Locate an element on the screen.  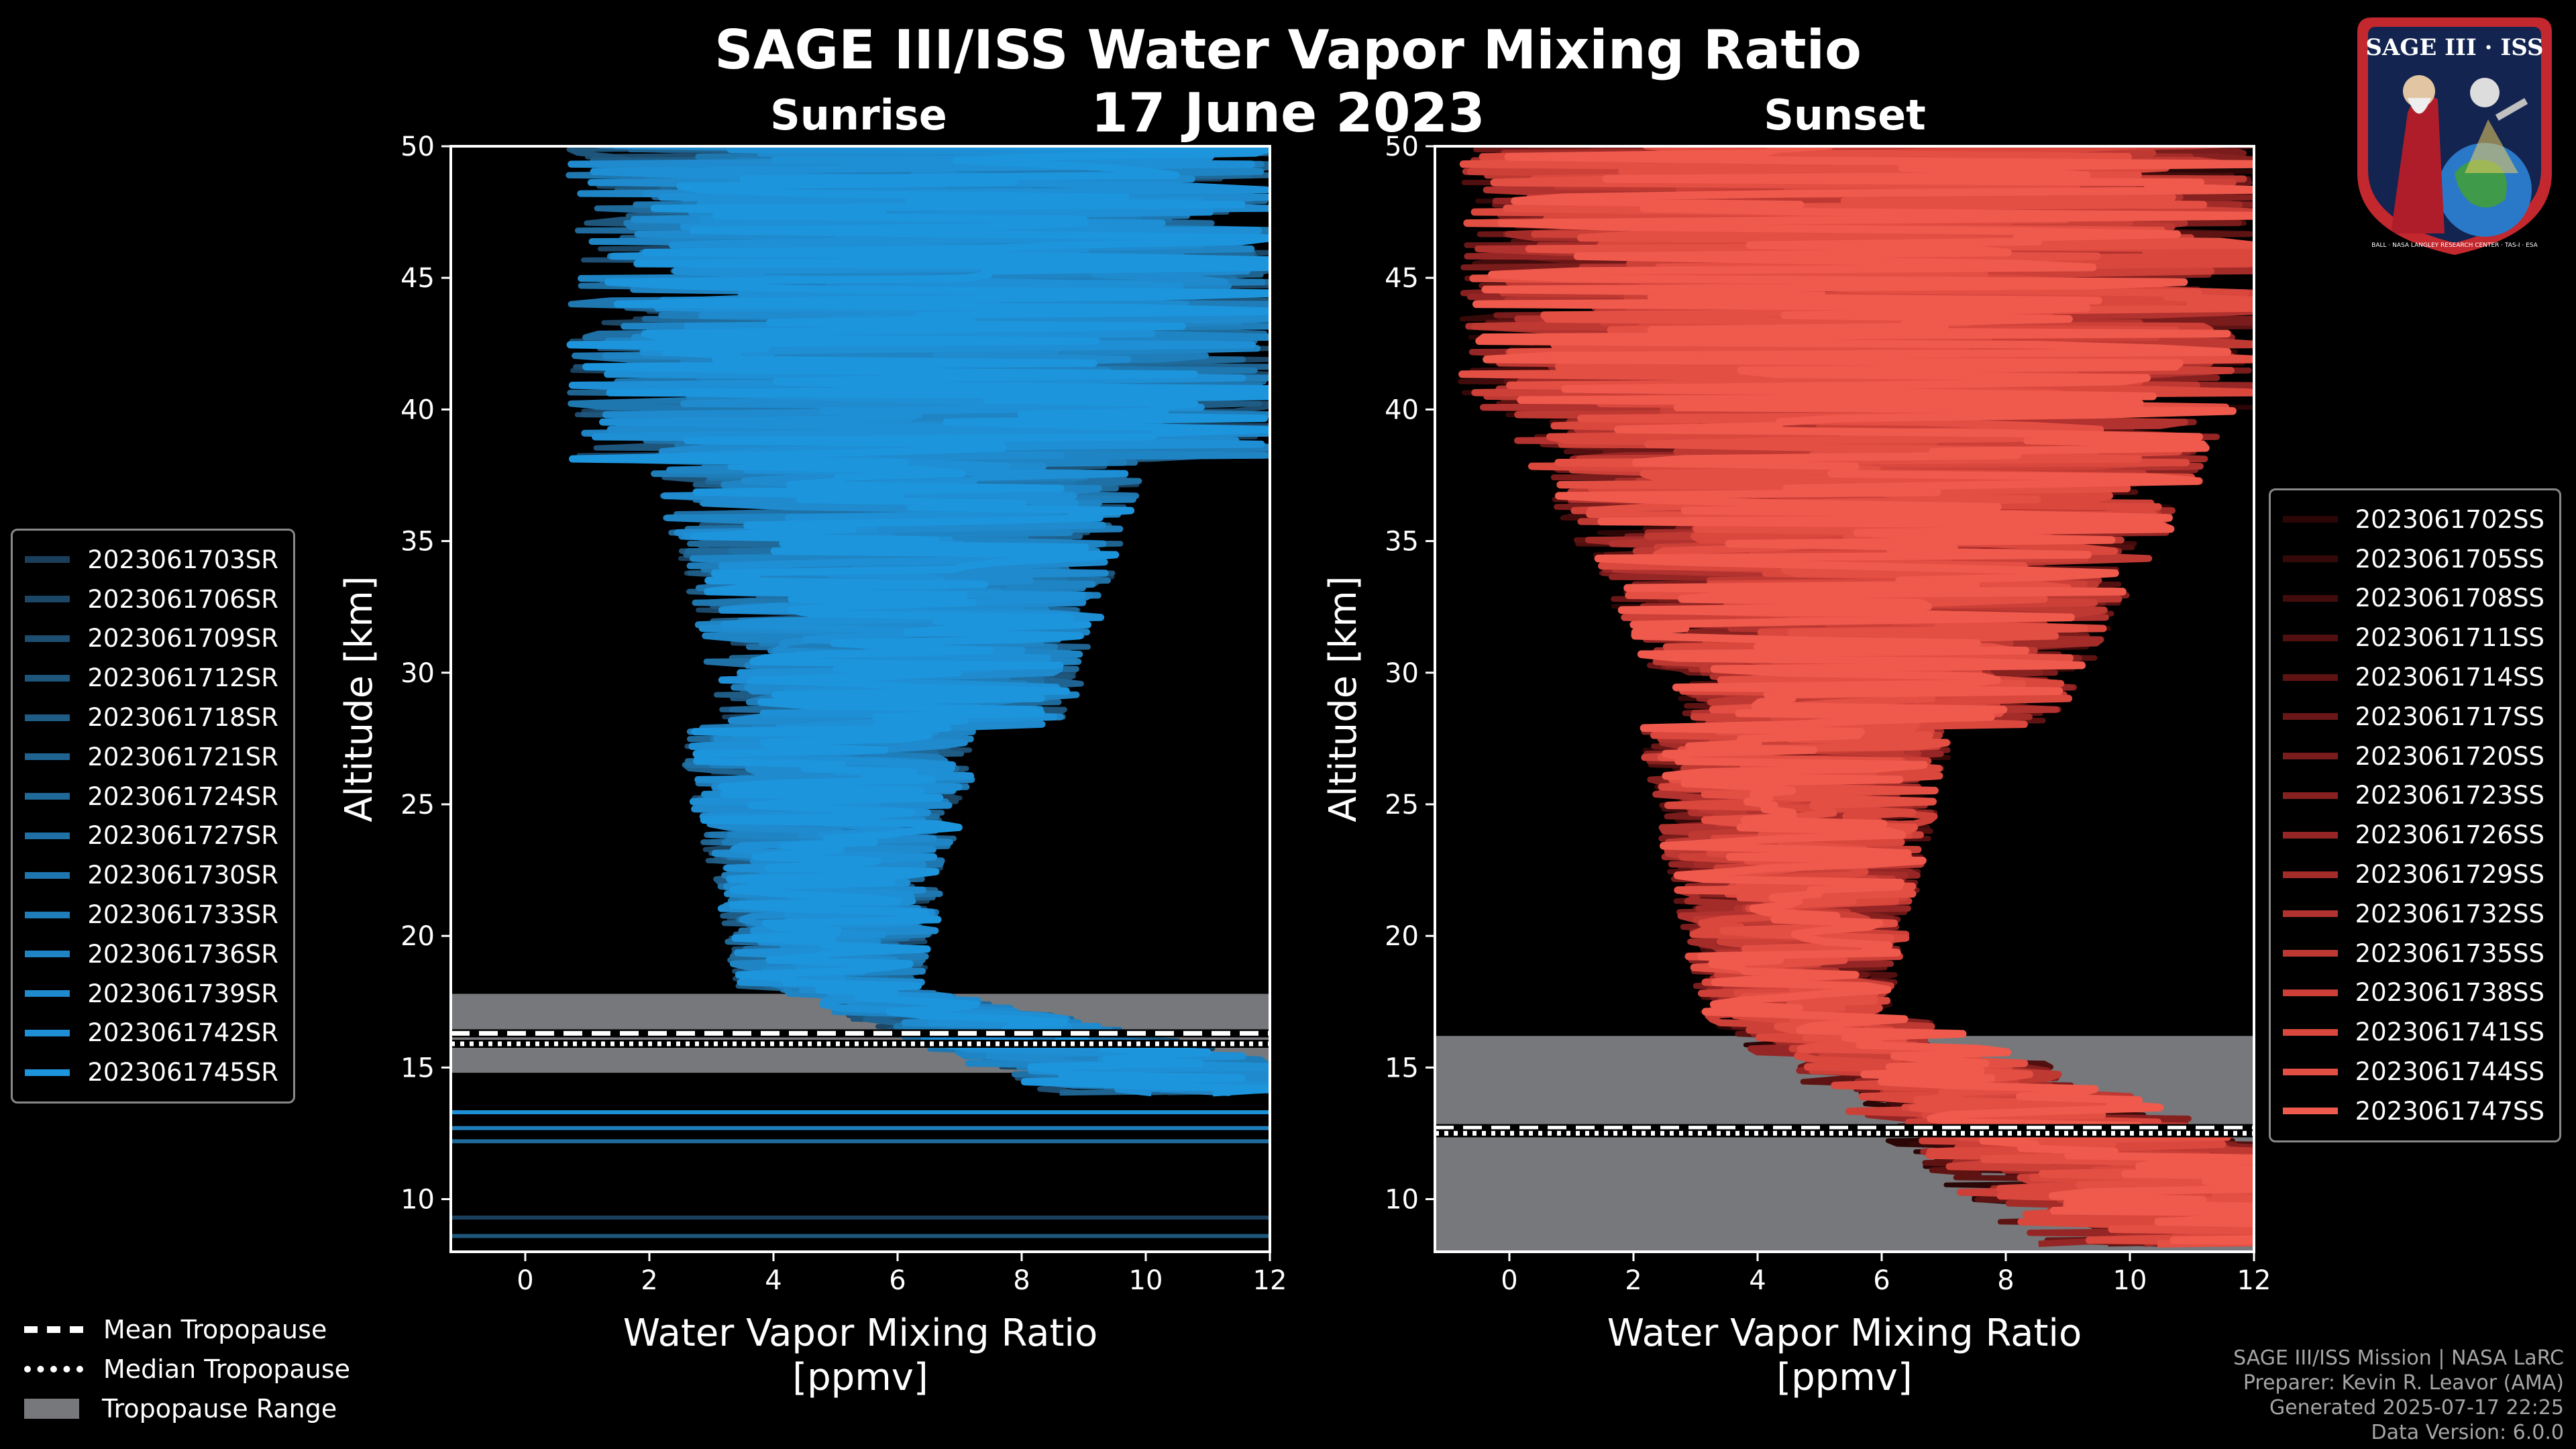
sunset-legend-item: 2023061717SS is located at coordinates (2413, 717).